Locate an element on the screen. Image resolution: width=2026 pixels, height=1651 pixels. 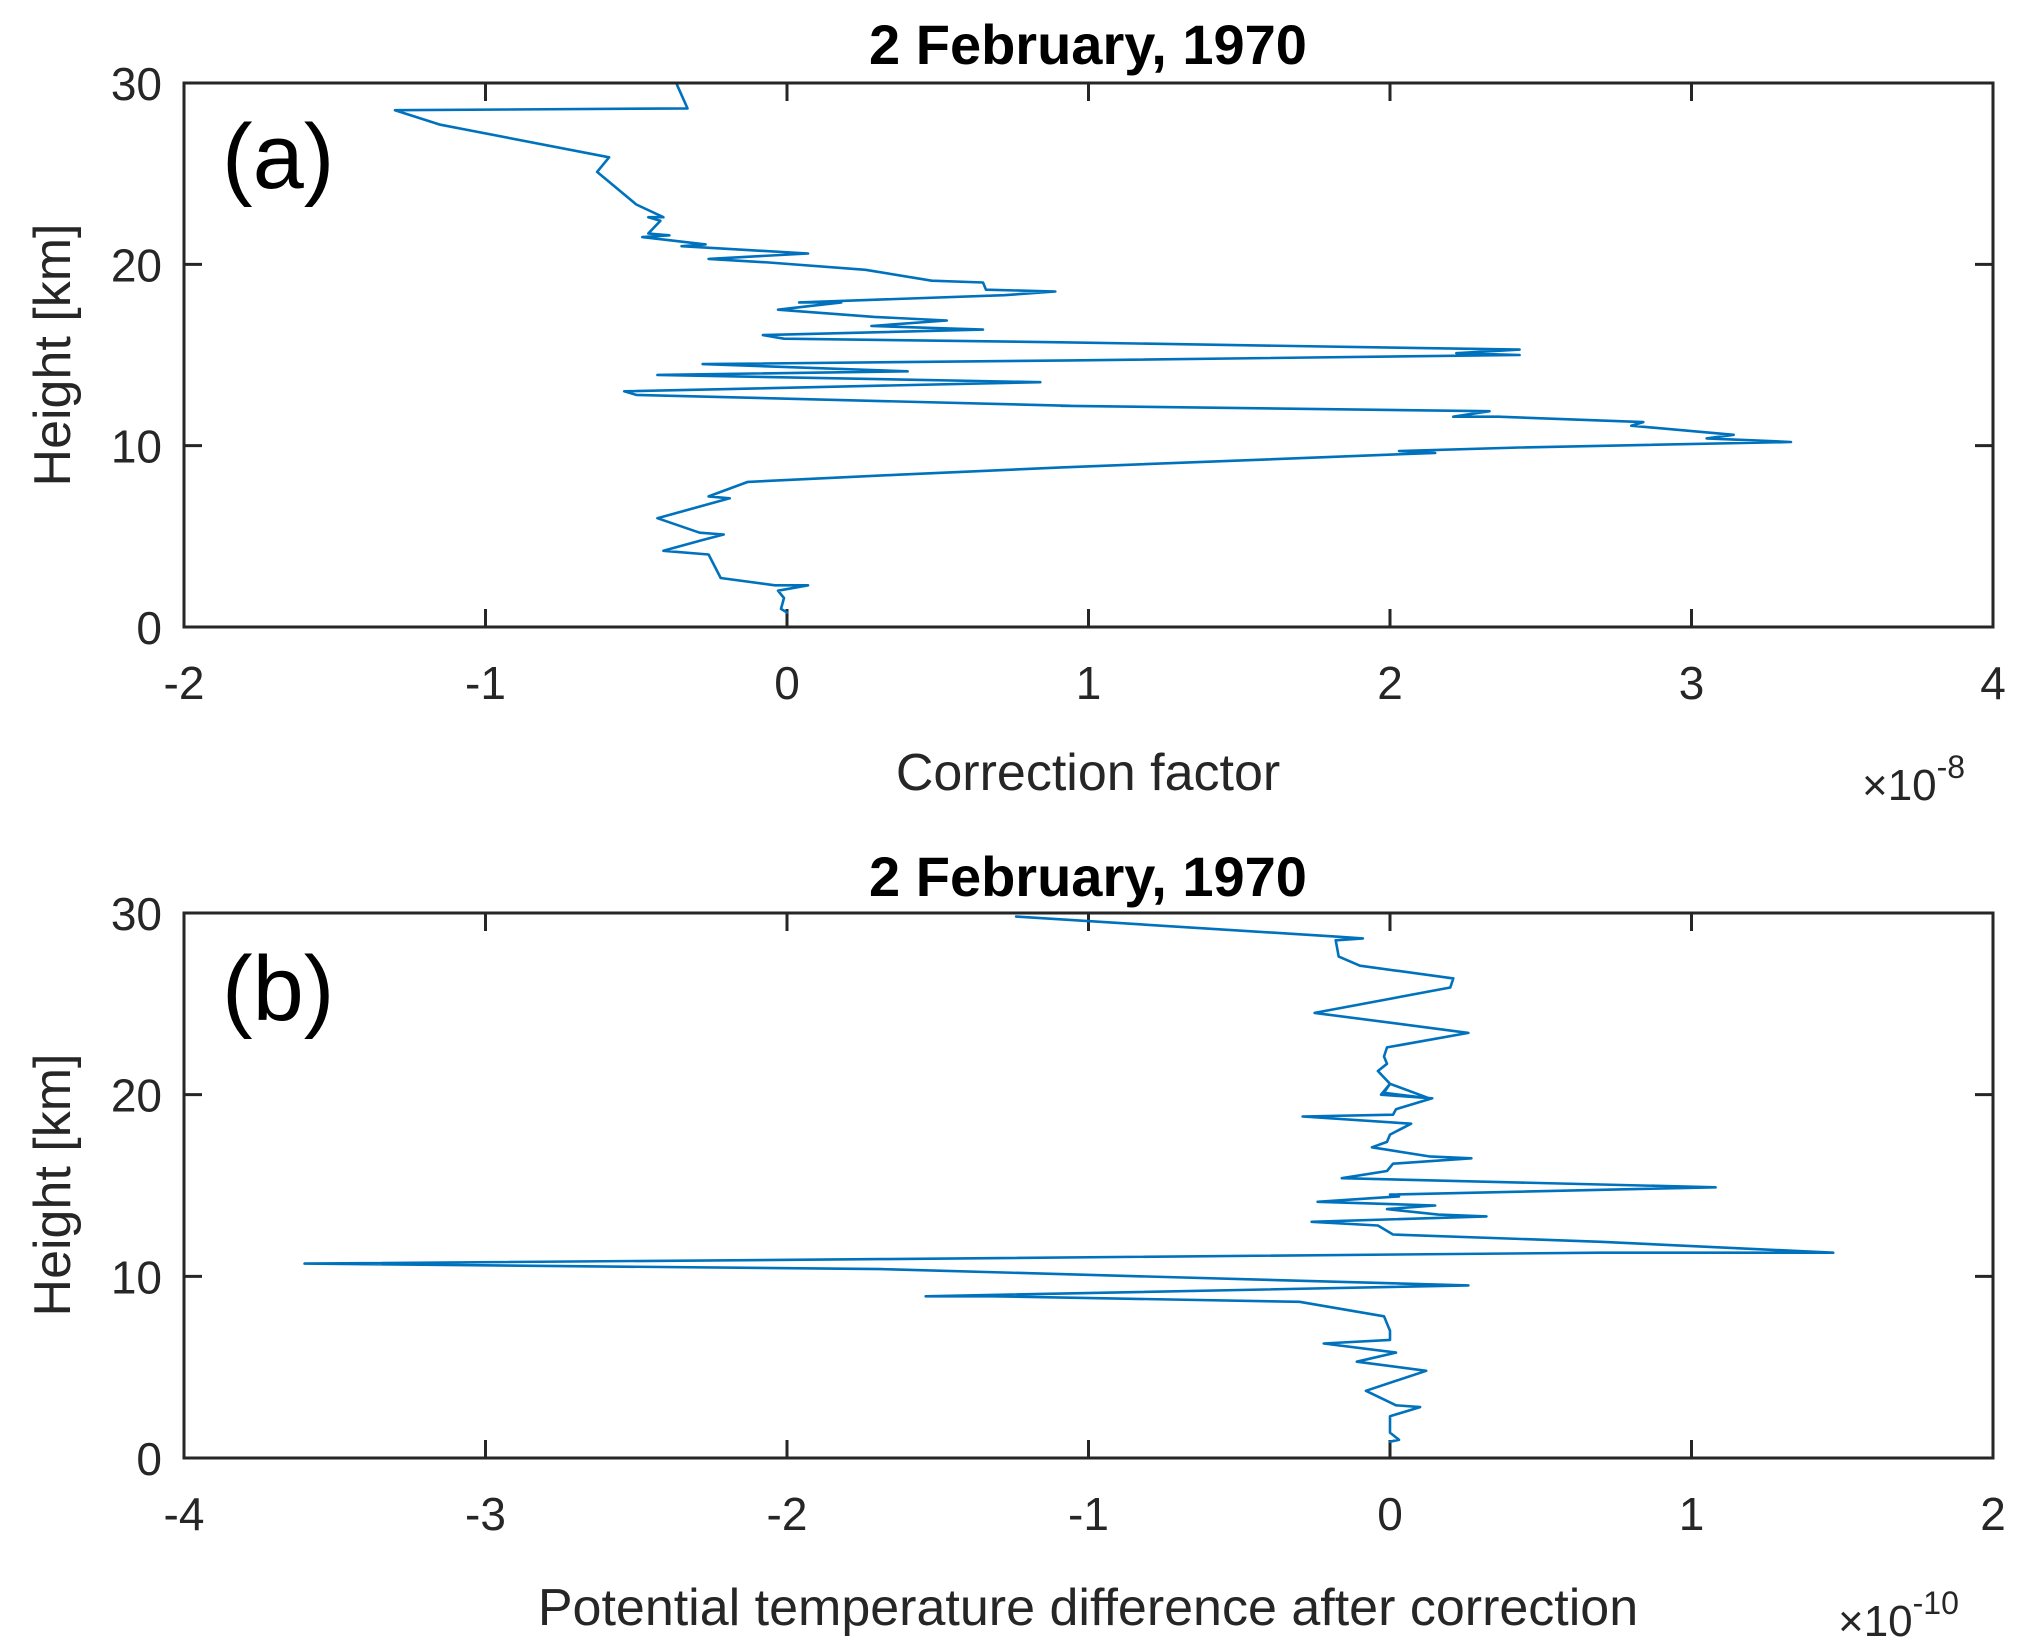
exponent-power: -10 is located at coordinates (1936, 1603).